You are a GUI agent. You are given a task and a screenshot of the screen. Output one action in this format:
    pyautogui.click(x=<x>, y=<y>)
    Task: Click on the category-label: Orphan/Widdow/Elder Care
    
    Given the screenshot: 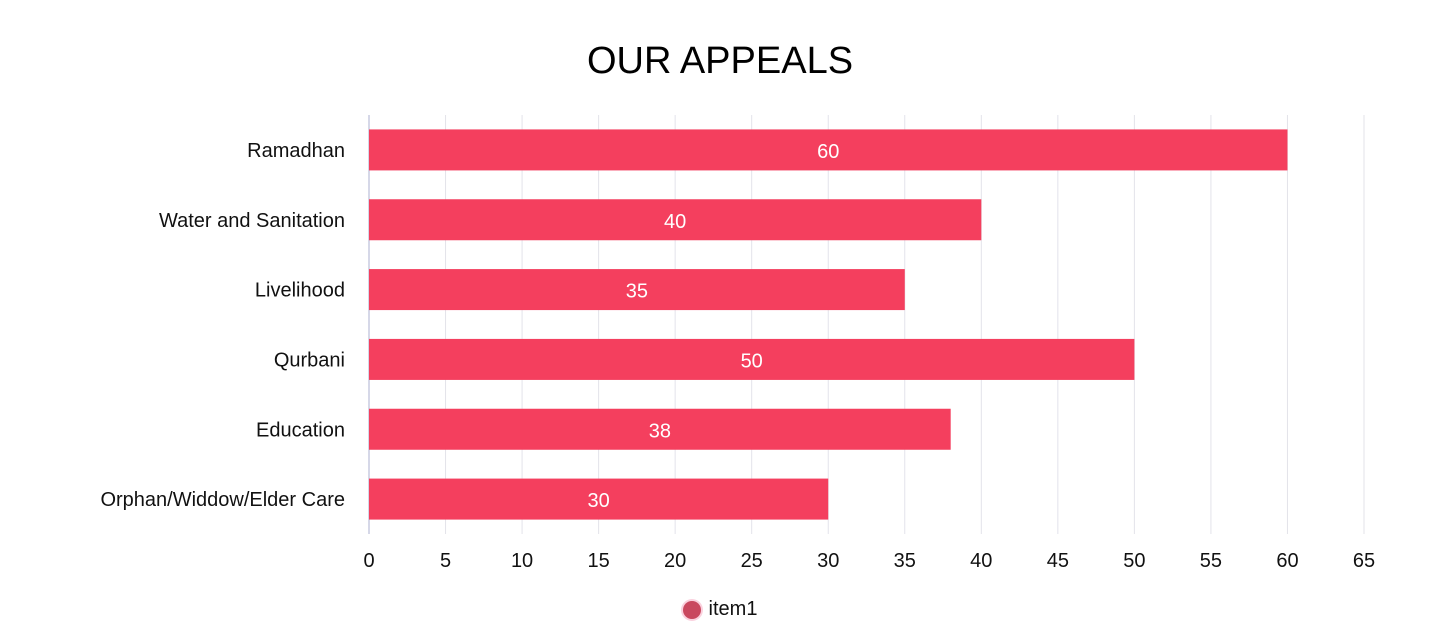 What is the action you would take?
    pyautogui.click(x=222, y=500)
    